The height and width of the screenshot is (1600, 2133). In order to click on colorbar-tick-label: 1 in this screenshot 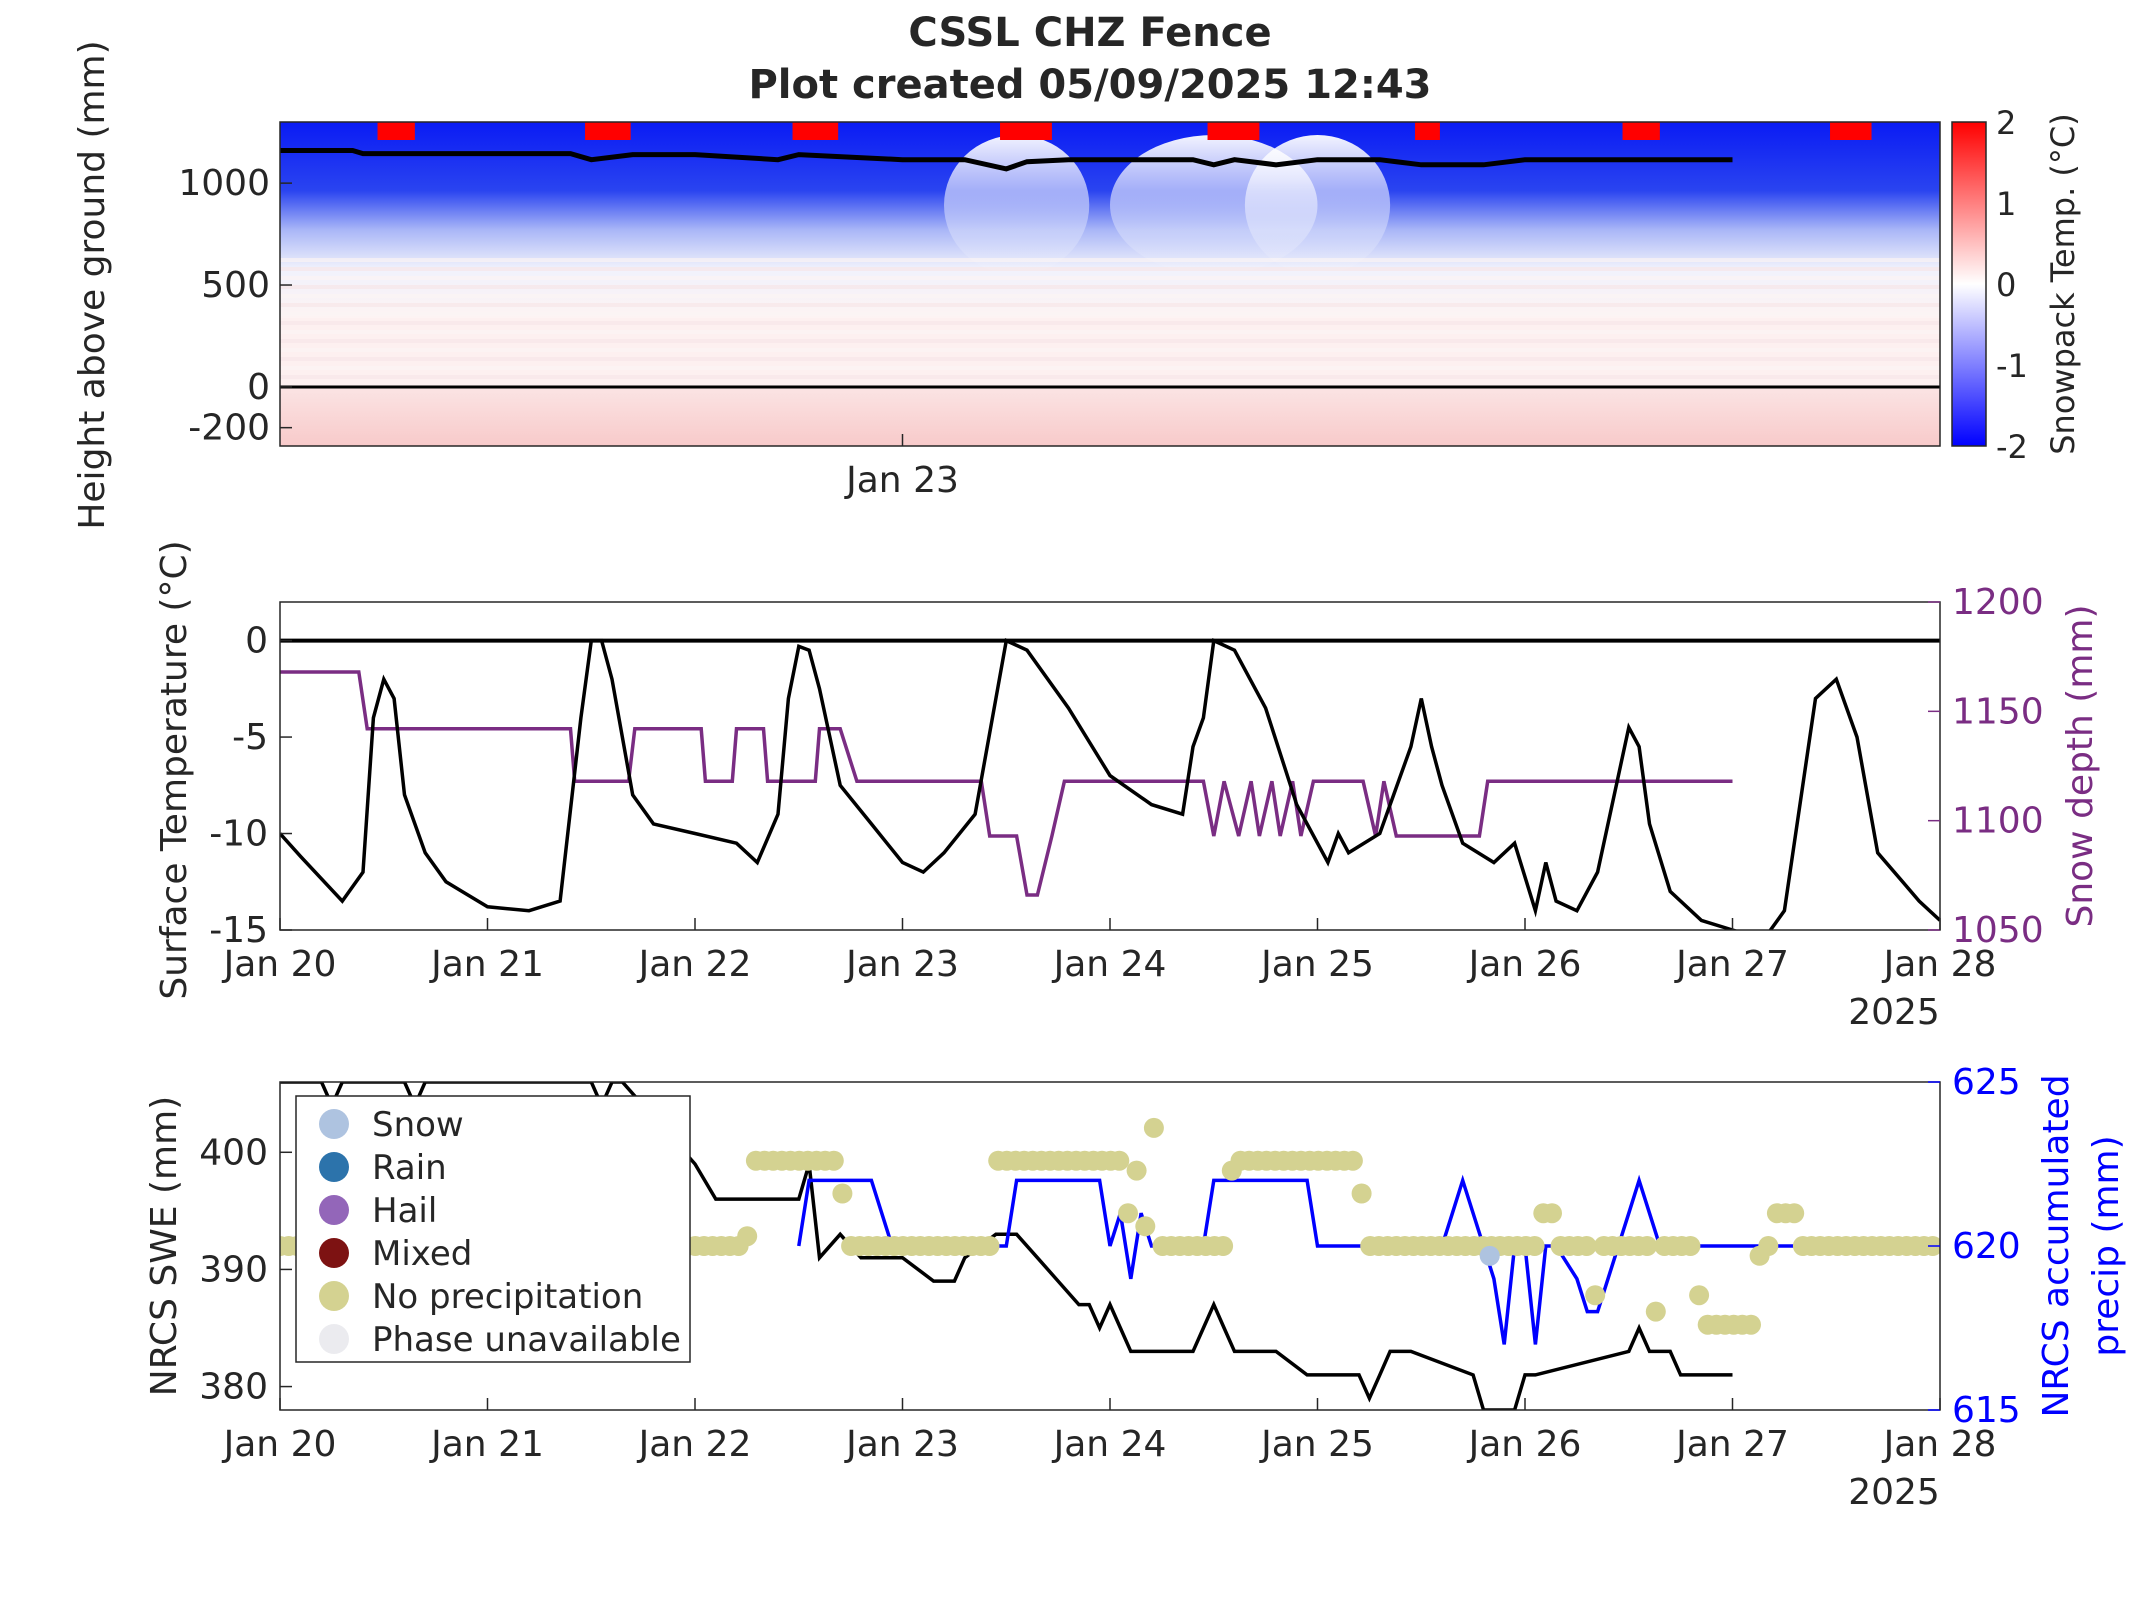, I will do `click(2006, 204)`.